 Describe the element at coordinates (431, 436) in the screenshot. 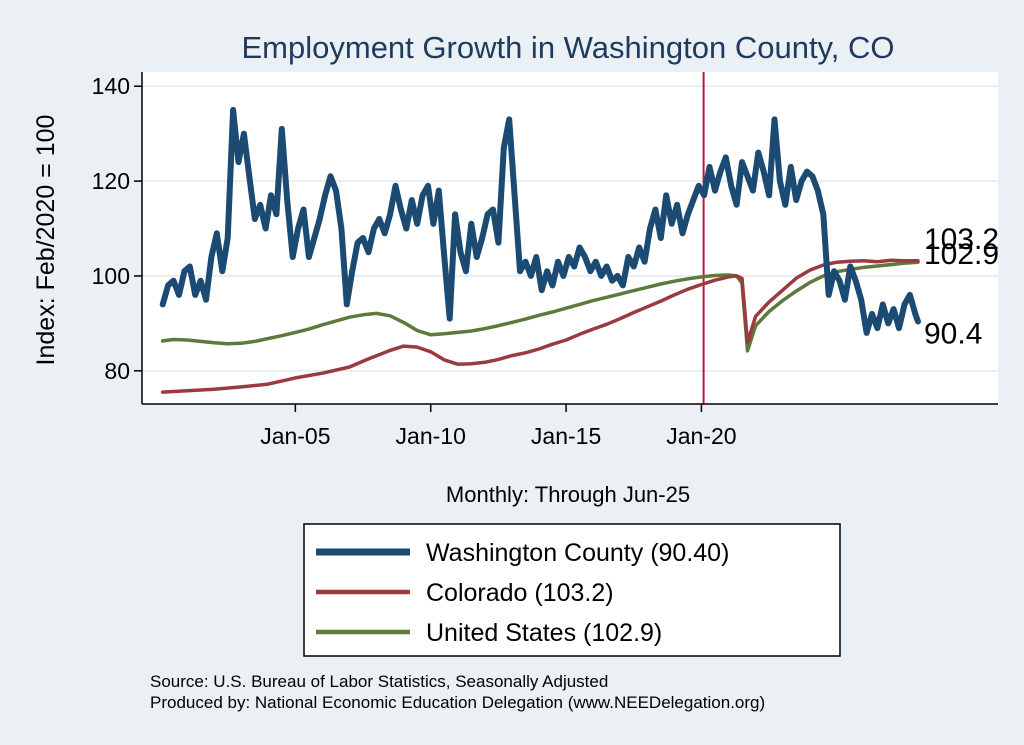

I see `x-tick-label-Jan-10: Jan-10` at that location.